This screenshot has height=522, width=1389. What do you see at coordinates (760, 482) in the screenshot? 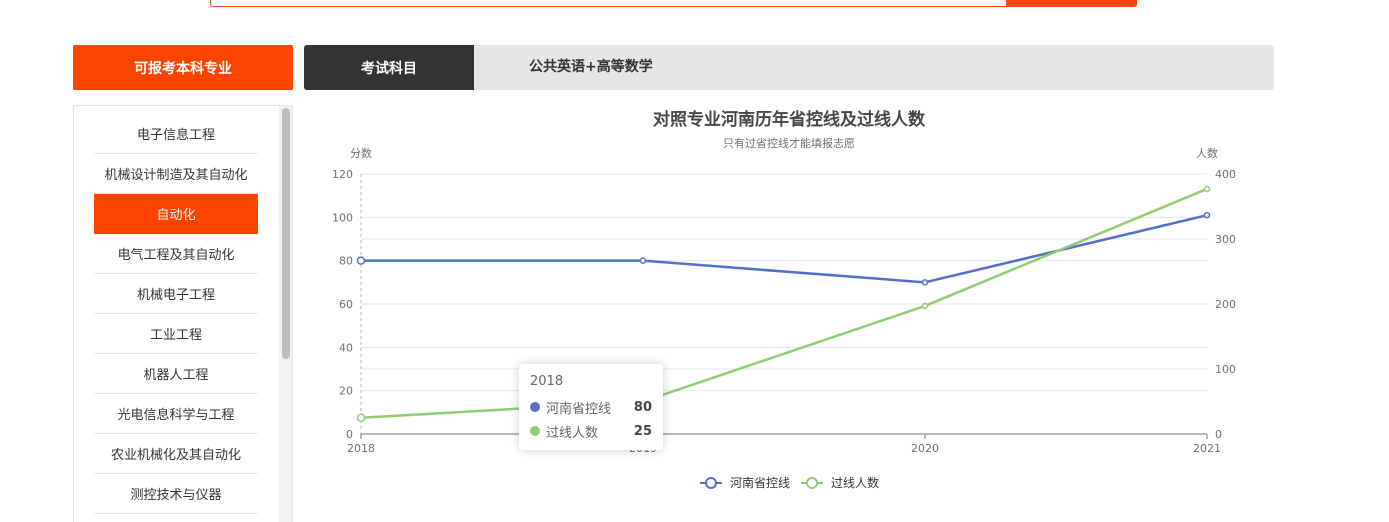
I see `legend-label: 河南省控线` at bounding box center [760, 482].